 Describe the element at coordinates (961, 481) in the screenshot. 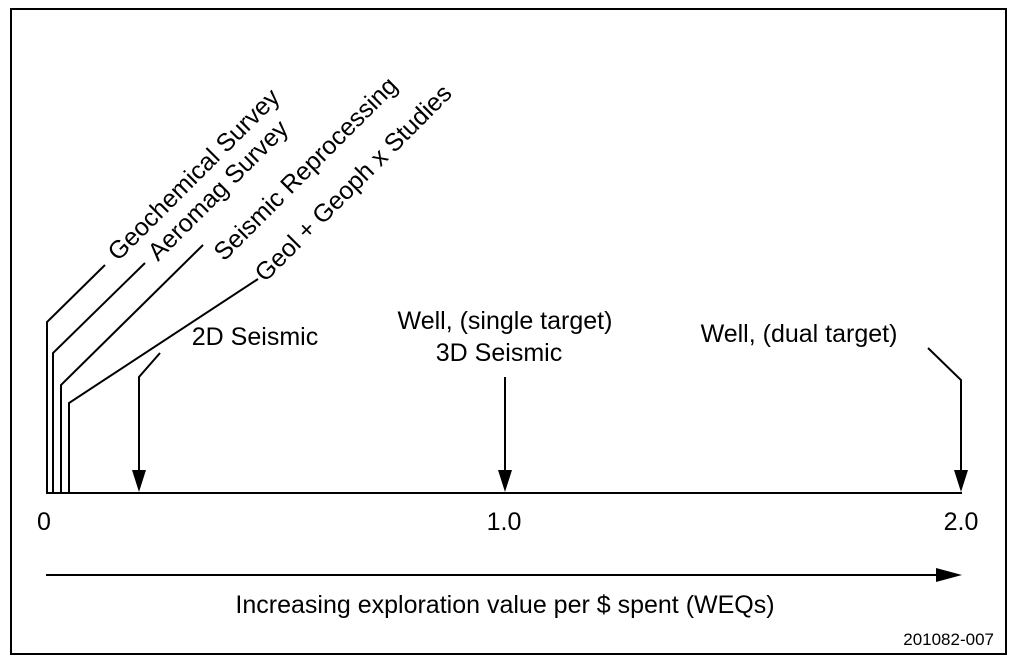

I see `arrowhead-well-dual` at that location.